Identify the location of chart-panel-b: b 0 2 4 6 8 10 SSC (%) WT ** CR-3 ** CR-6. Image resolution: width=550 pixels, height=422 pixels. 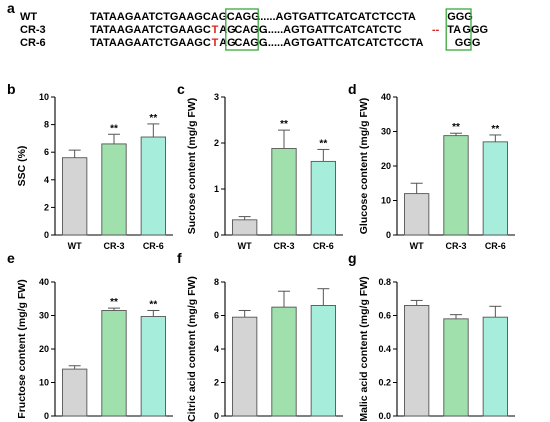
(90, 166).